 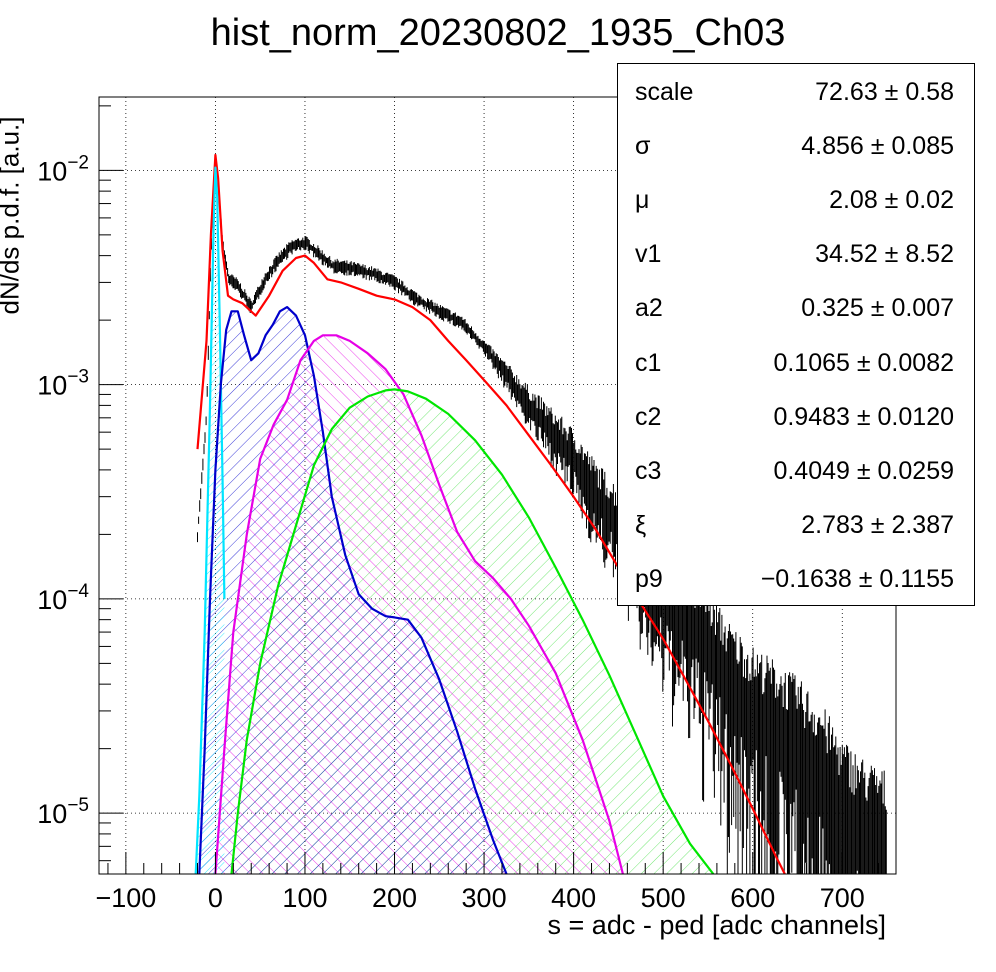 What do you see at coordinates (394, 898) in the screenshot?
I see `x-tick-label: 200` at bounding box center [394, 898].